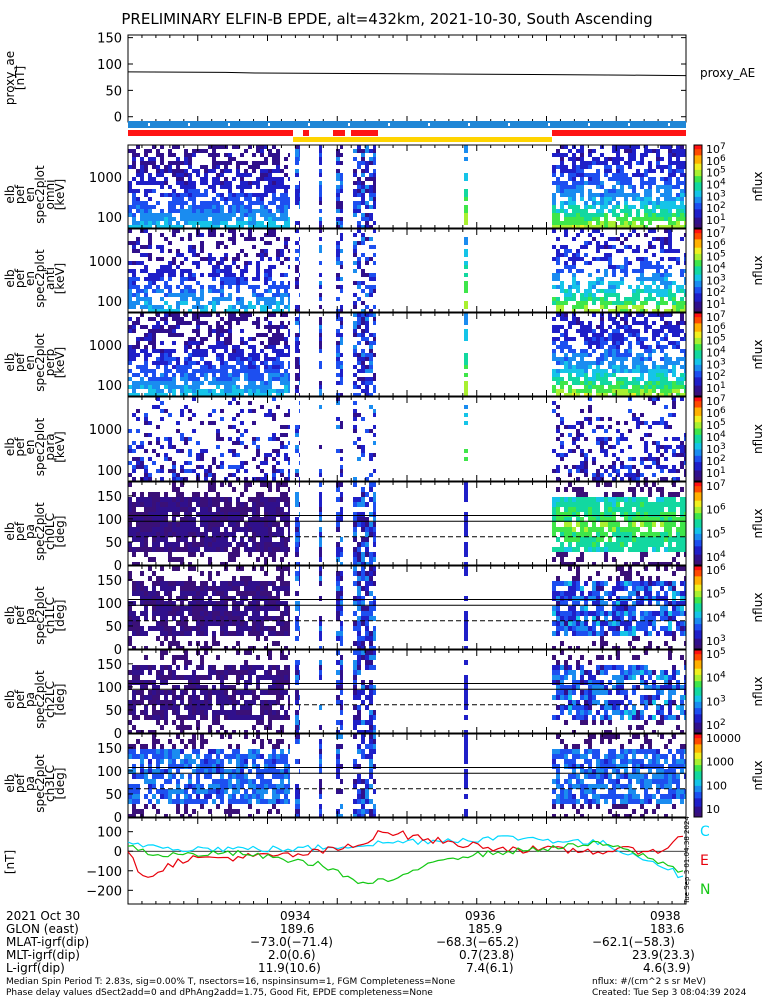 The image size is (775, 1004). What do you see at coordinates (229, 124) in the screenshot?
I see `bar-tick` at bounding box center [229, 124].